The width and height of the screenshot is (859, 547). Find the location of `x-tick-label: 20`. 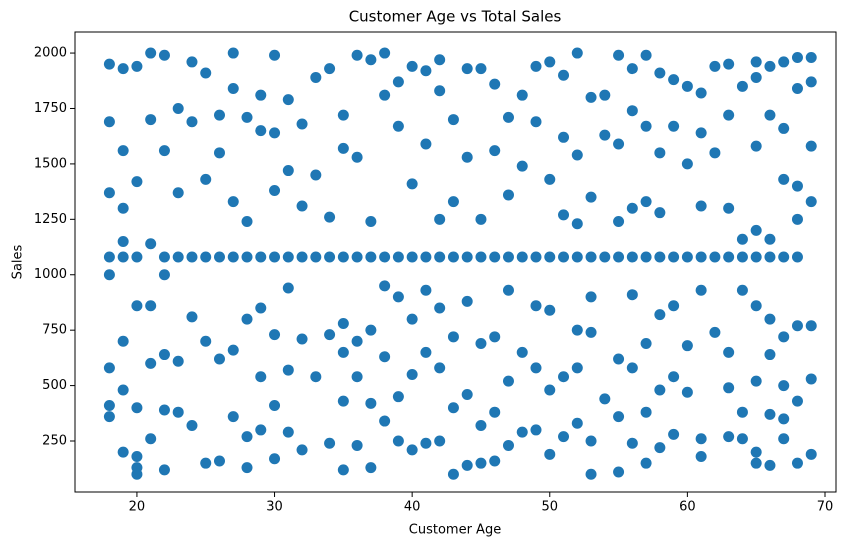

x-tick-label: 20 is located at coordinates (137, 507).